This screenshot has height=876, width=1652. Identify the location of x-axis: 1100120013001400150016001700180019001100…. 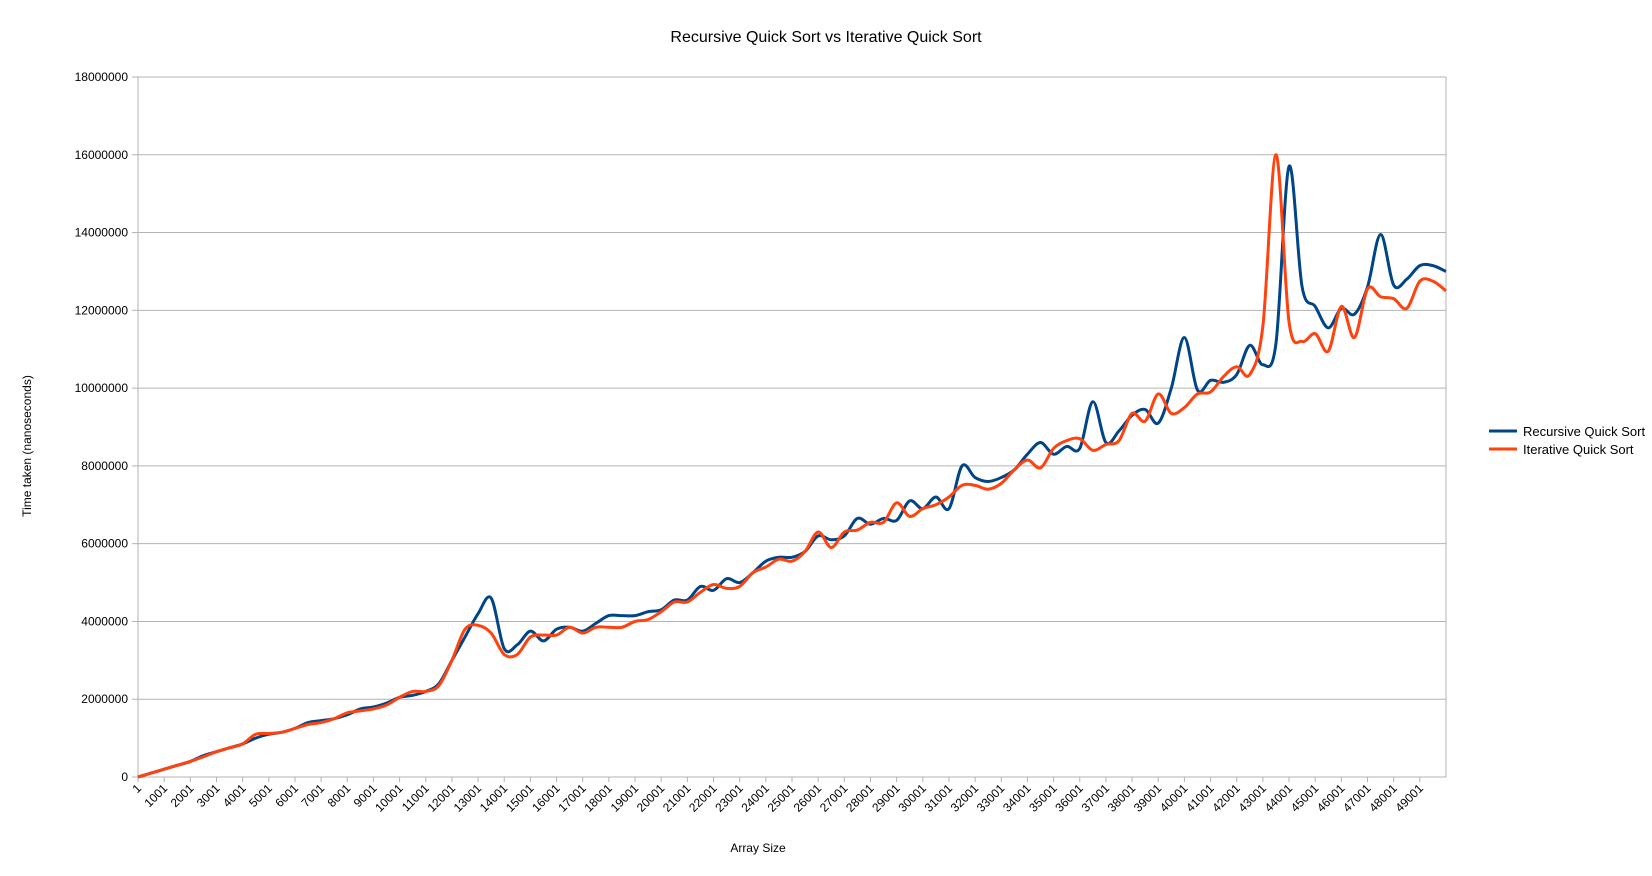
(777, 796).